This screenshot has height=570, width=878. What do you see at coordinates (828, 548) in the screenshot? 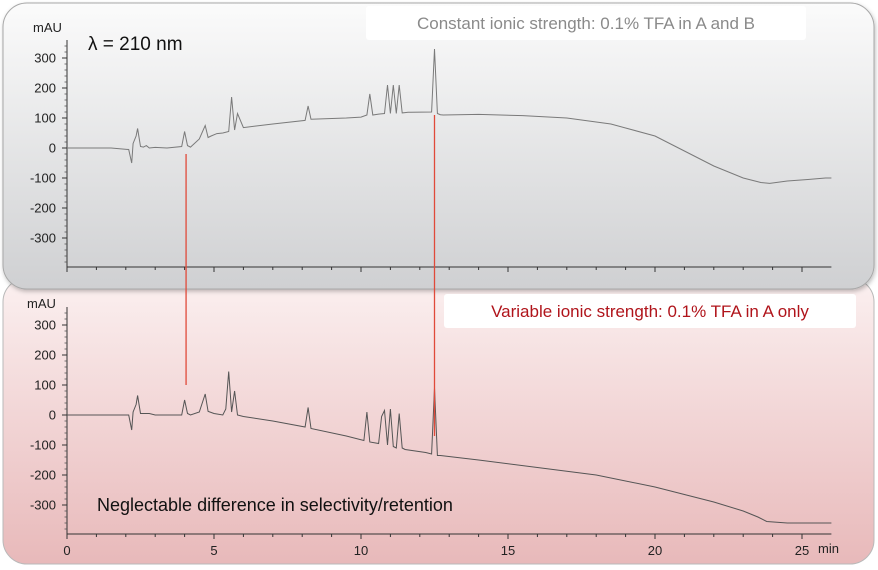
I see `x-axis-unit: min` at bounding box center [828, 548].